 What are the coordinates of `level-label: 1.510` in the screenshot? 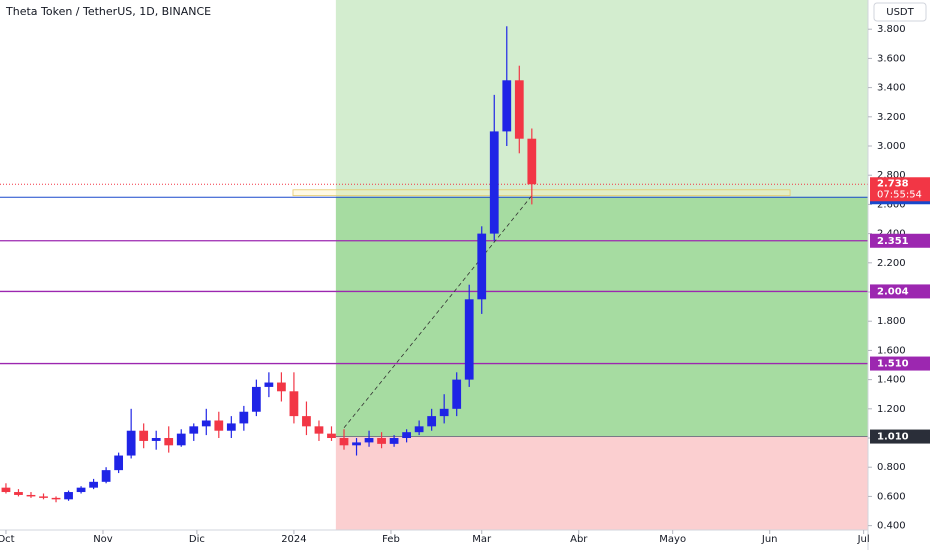 It's located at (893, 364).